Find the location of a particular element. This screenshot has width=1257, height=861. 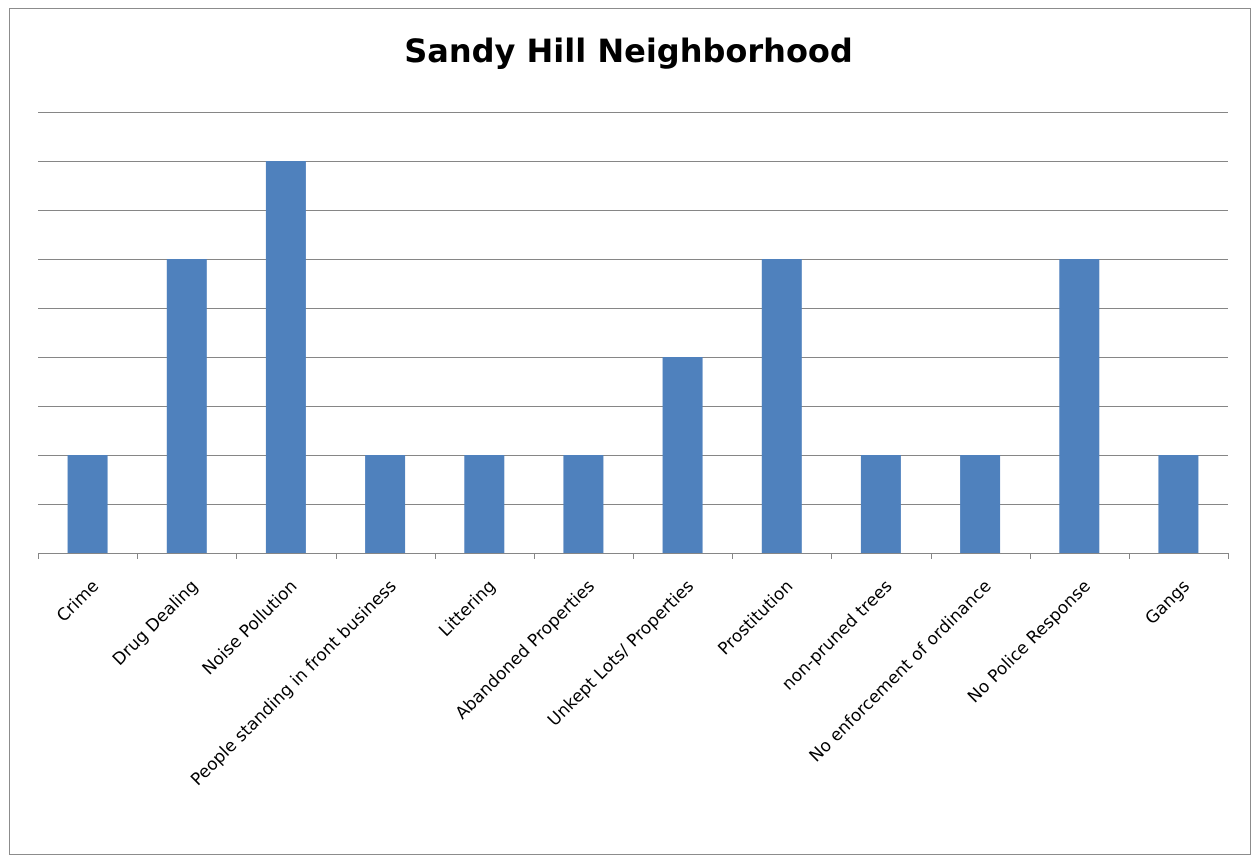

x-tick-label: No enforcement of ordinance is located at coordinates (901, 671).